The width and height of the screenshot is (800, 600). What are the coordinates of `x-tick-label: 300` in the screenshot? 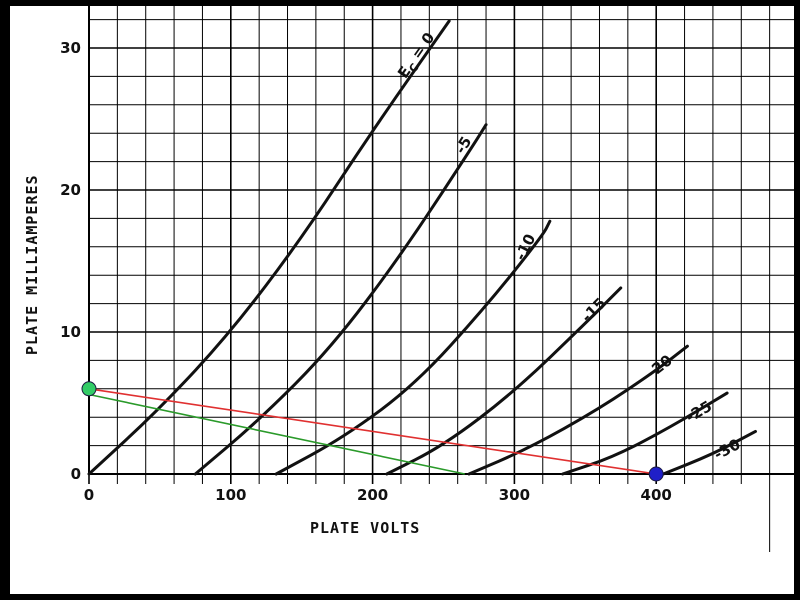 It's located at (514, 495).